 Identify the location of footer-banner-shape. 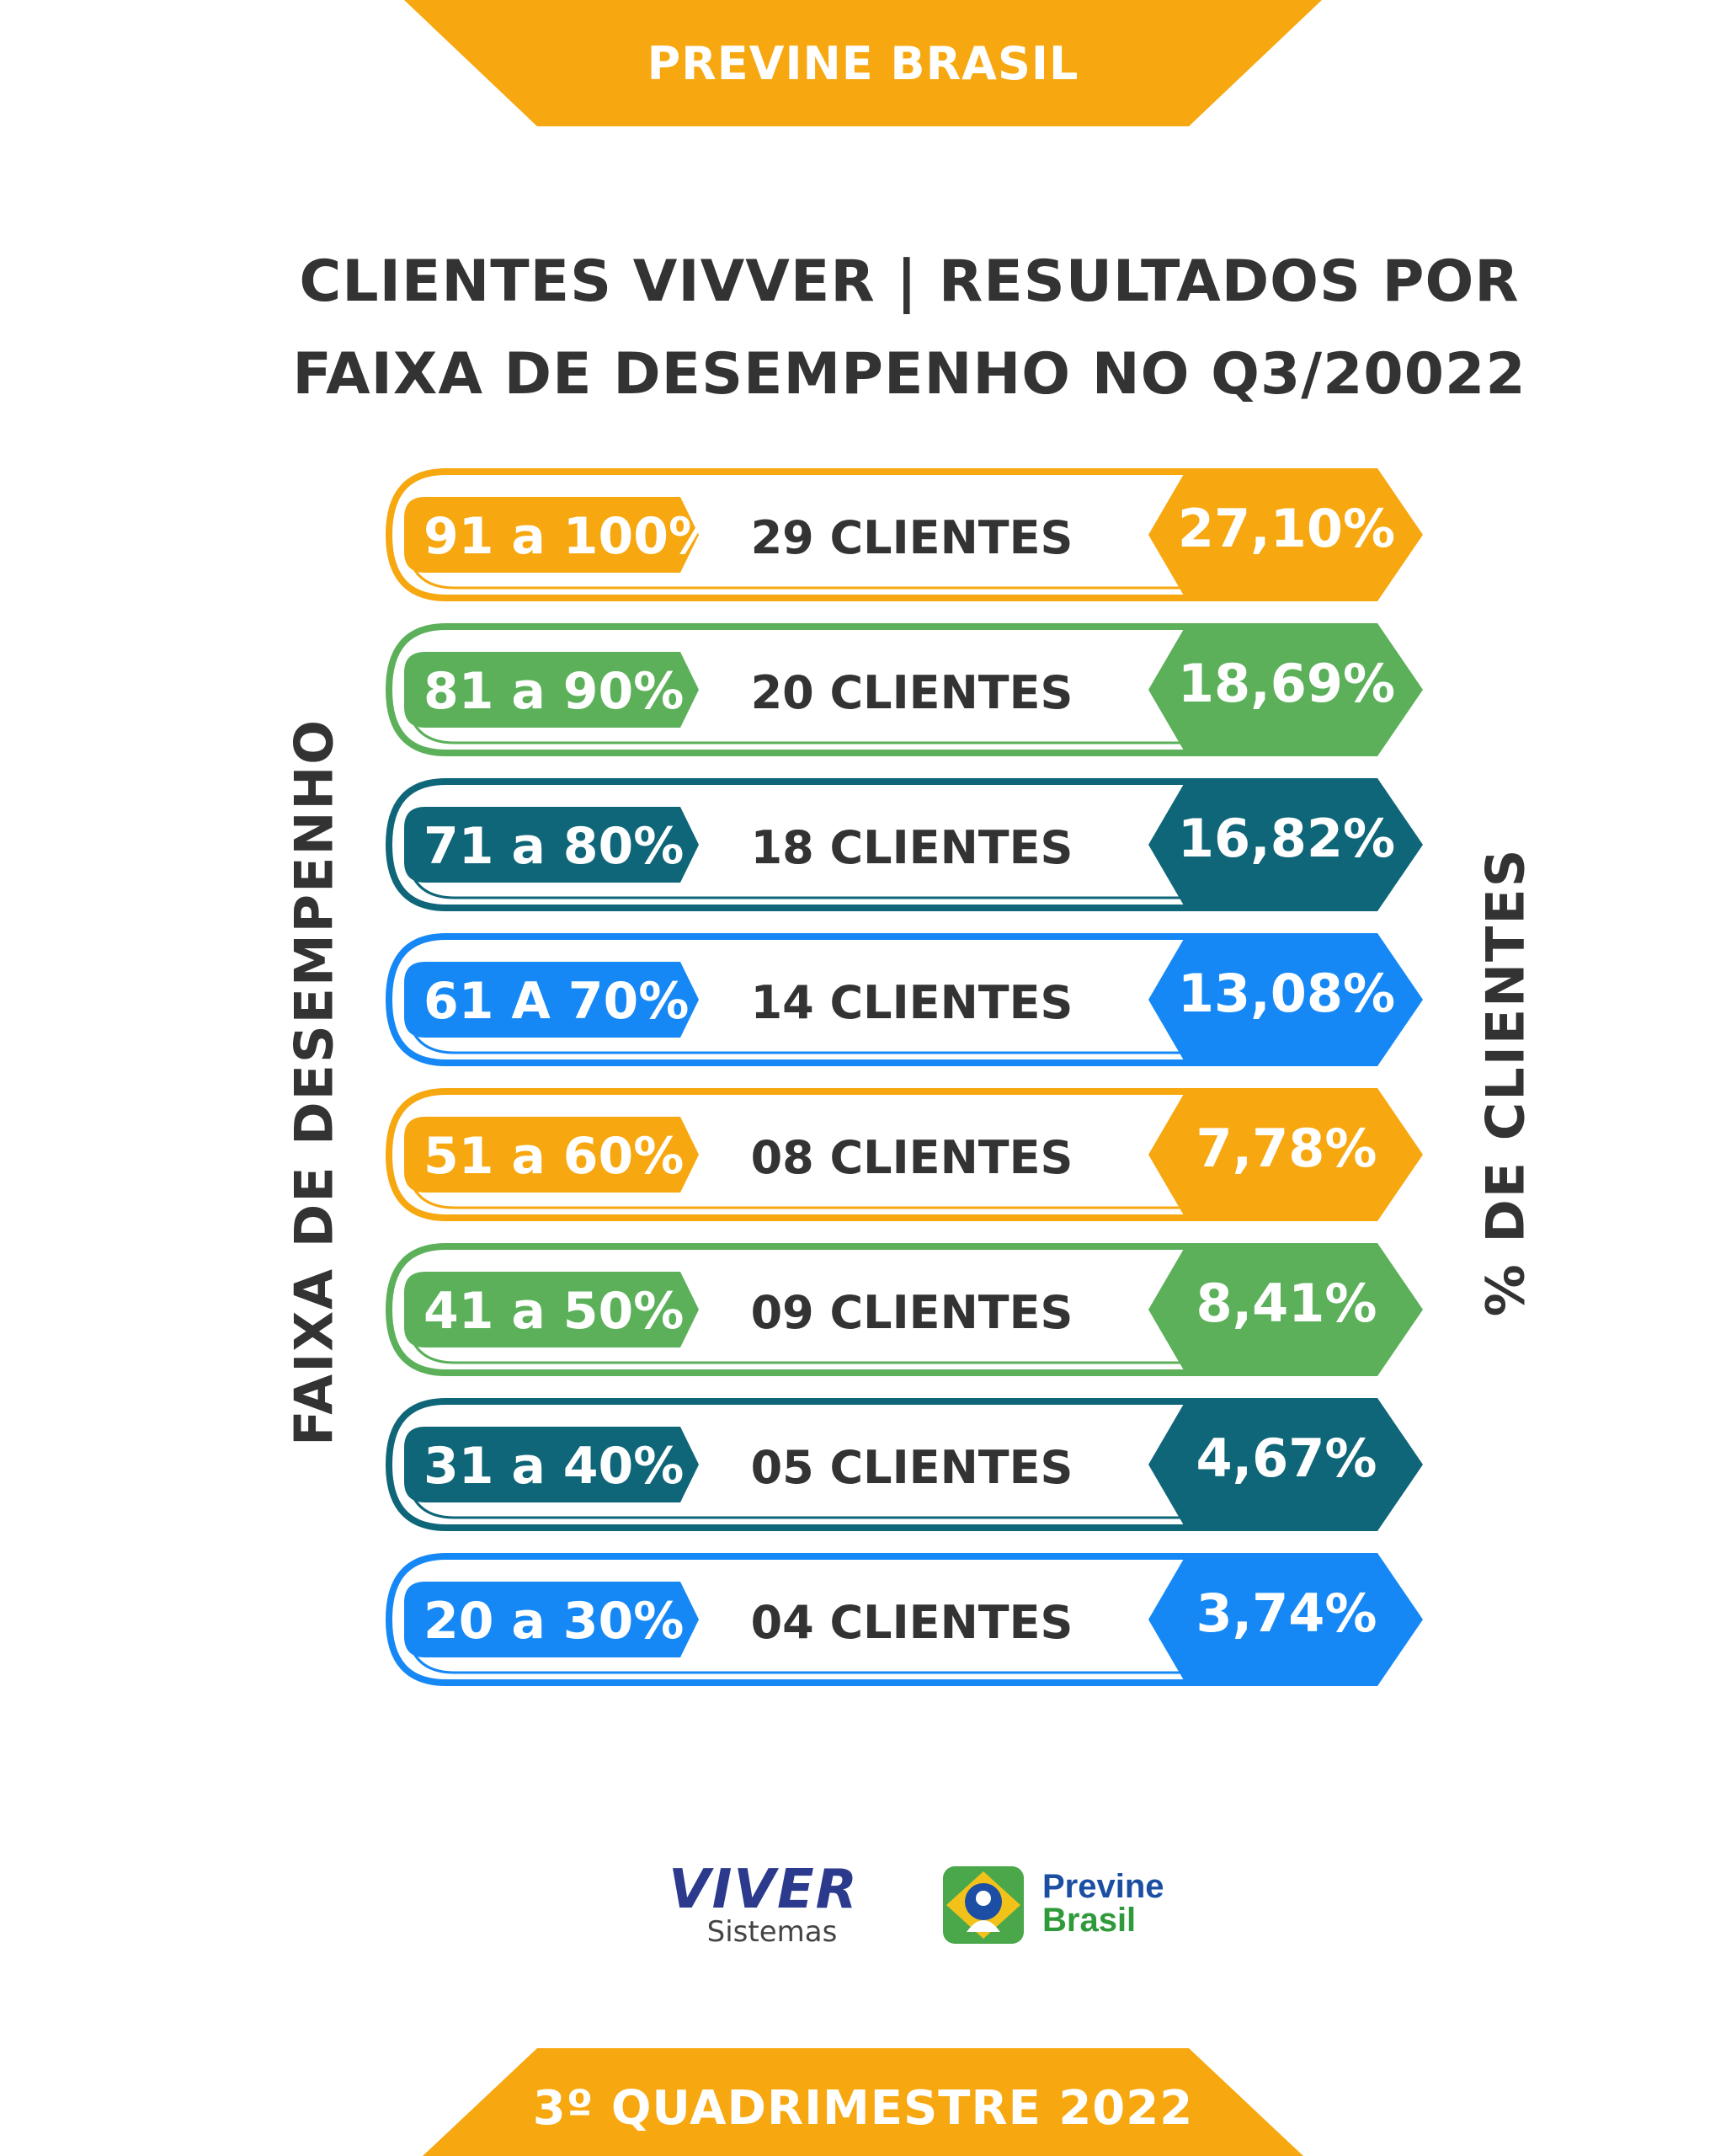
(863, 2102).